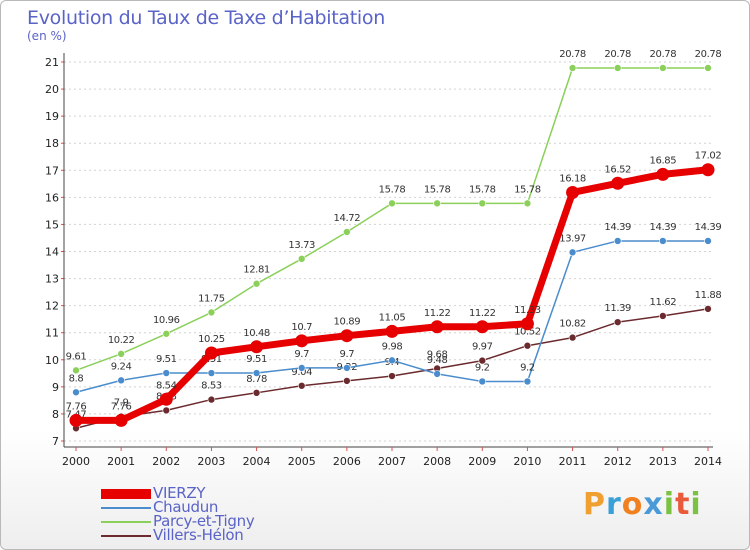  I want to click on data-label-chaudun-2013: 14.39, so click(663, 227).